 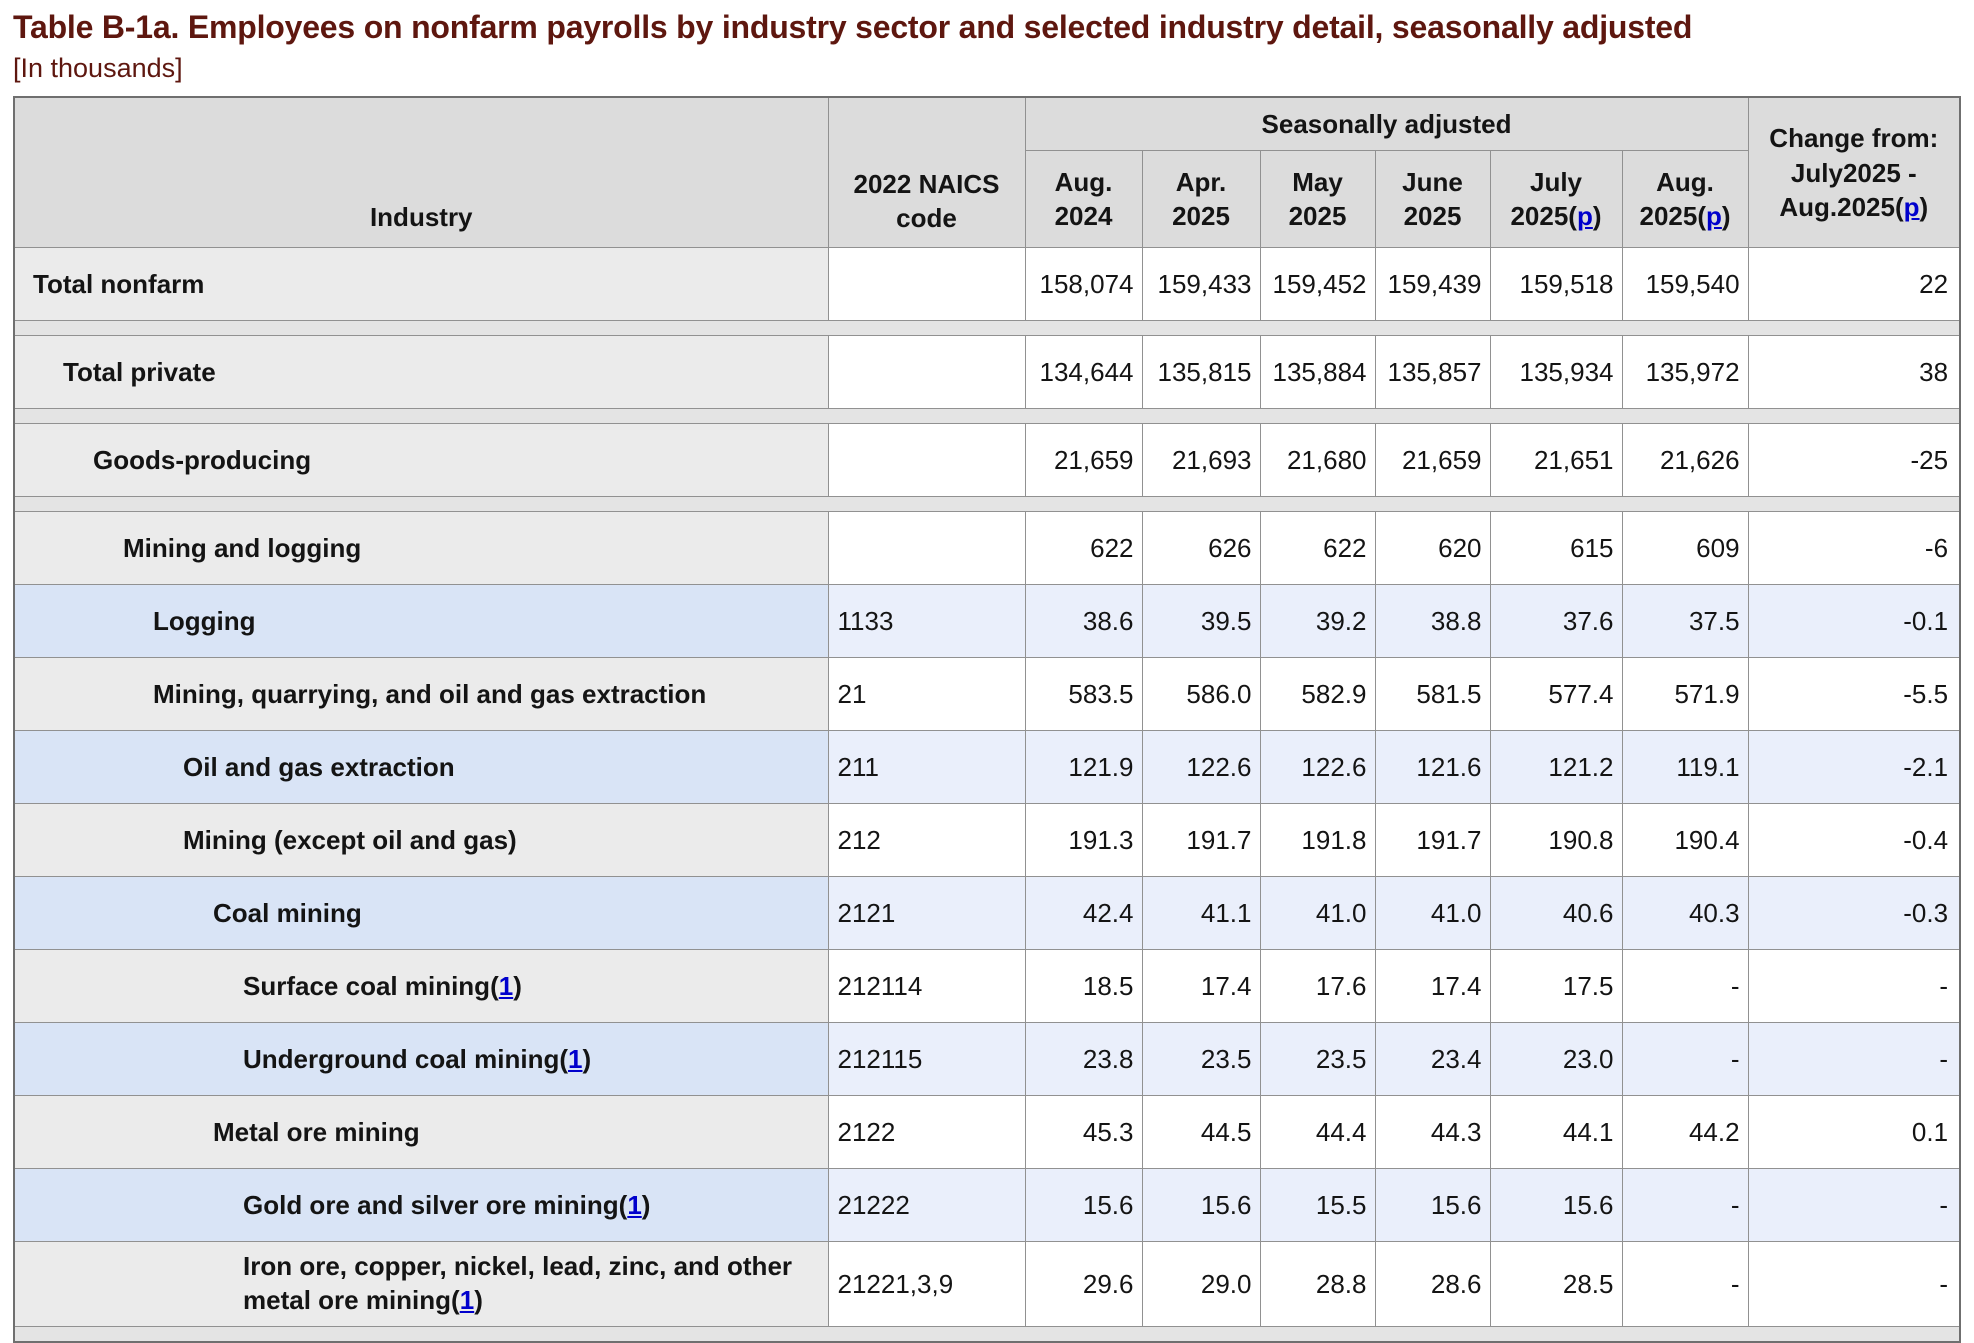 What do you see at coordinates (421, 913) in the screenshot?
I see `industry-cell: Coal mining` at bounding box center [421, 913].